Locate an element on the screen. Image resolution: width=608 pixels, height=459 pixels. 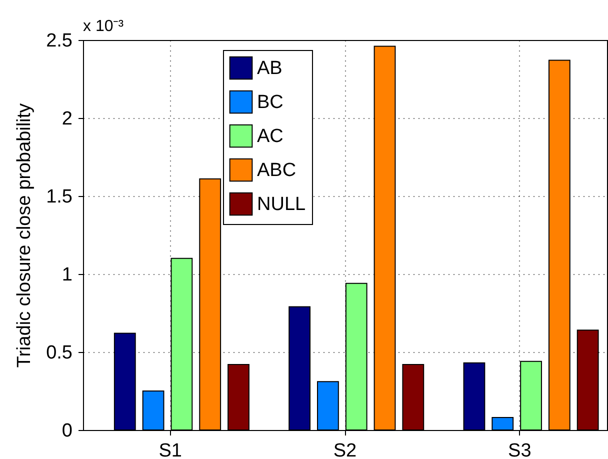
y-tick-label: 1.5 is located at coordinates (59, 197).